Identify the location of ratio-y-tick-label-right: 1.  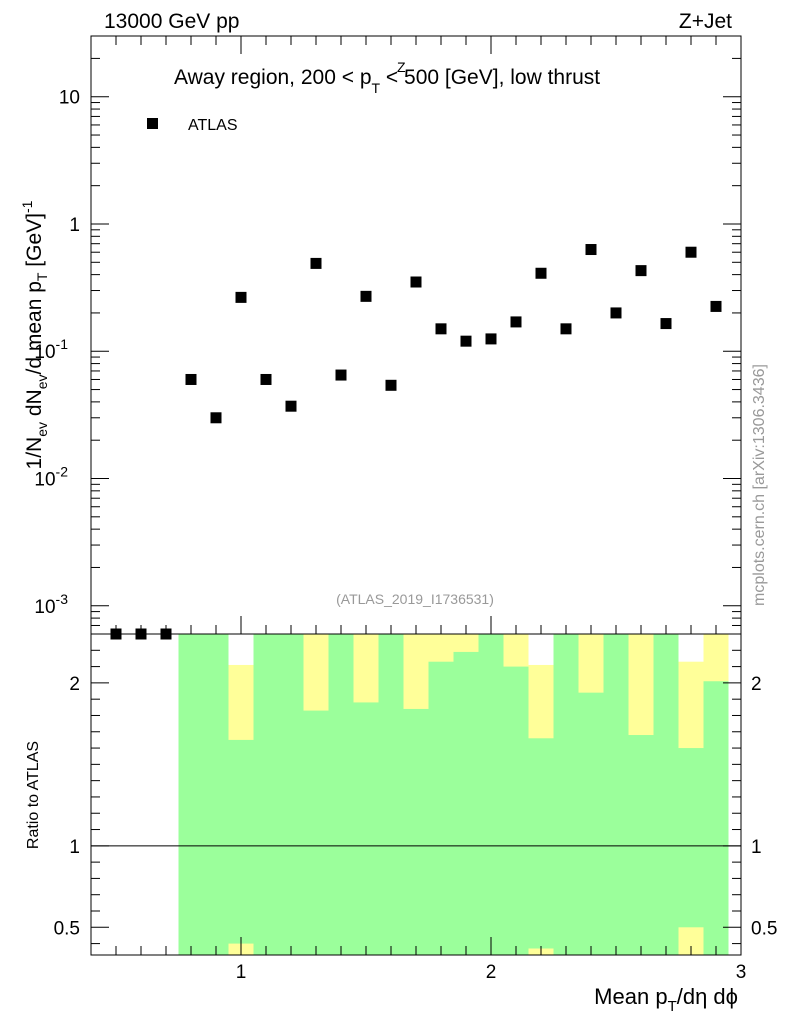
(756, 847).